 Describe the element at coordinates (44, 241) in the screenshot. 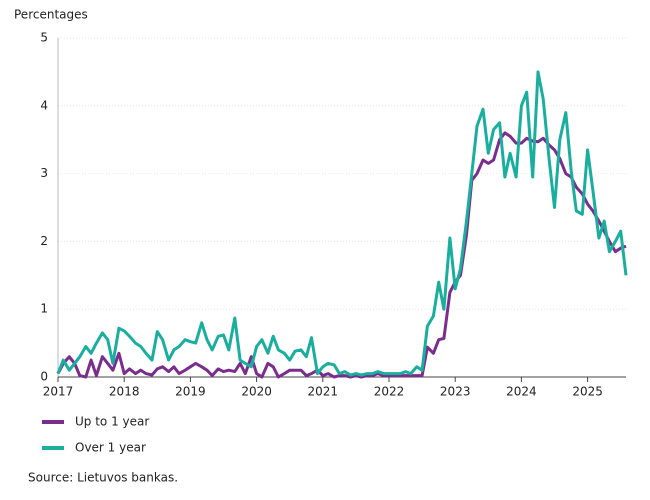

I see `y-tick-label: 2` at that location.